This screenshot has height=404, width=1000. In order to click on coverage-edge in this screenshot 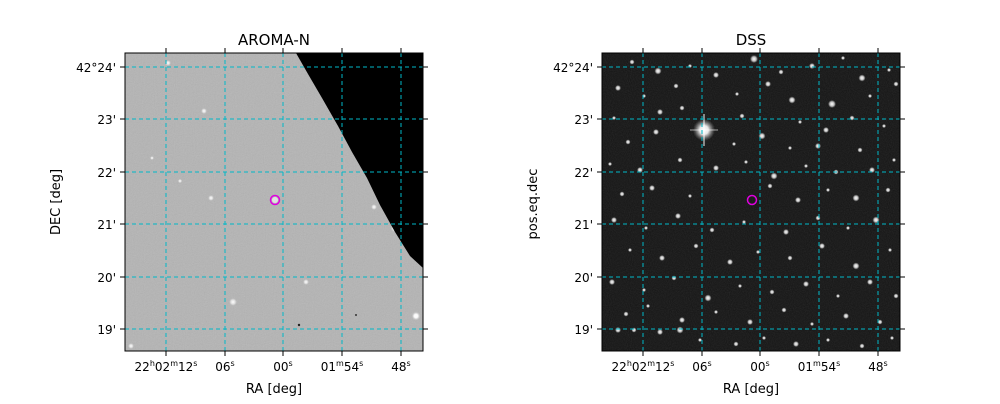, I will do `click(359, 160)`.